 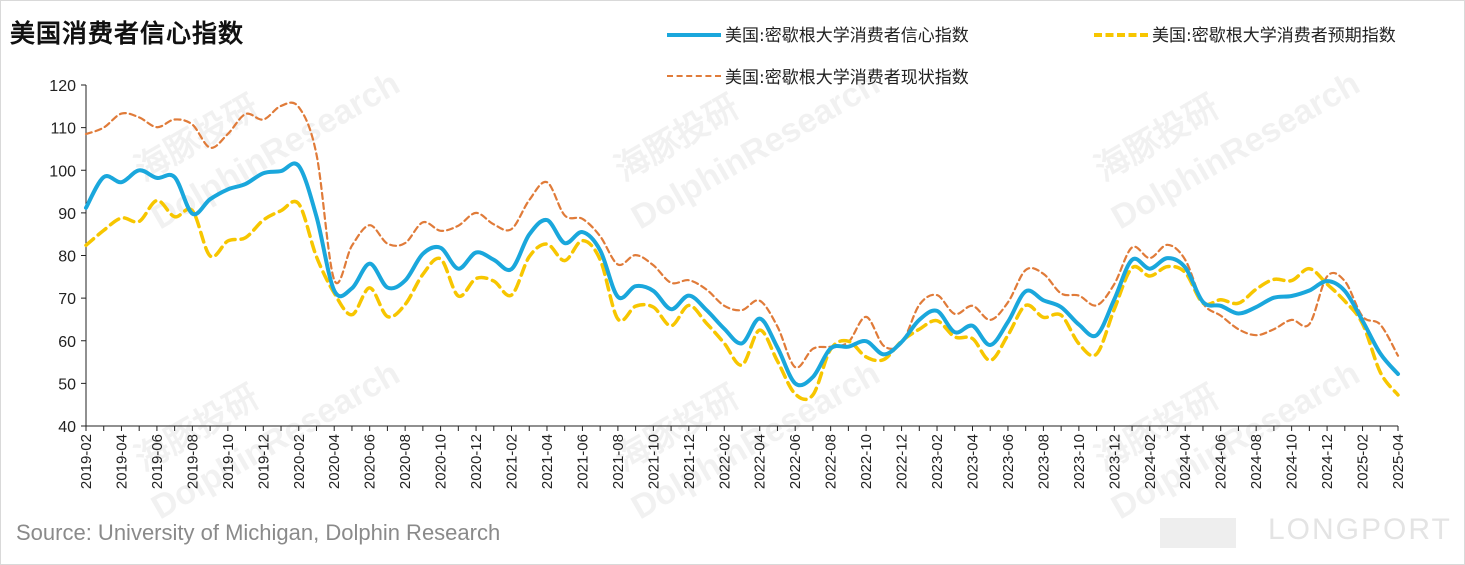 I want to click on y-tick-label: 90, so click(x=67, y=214).